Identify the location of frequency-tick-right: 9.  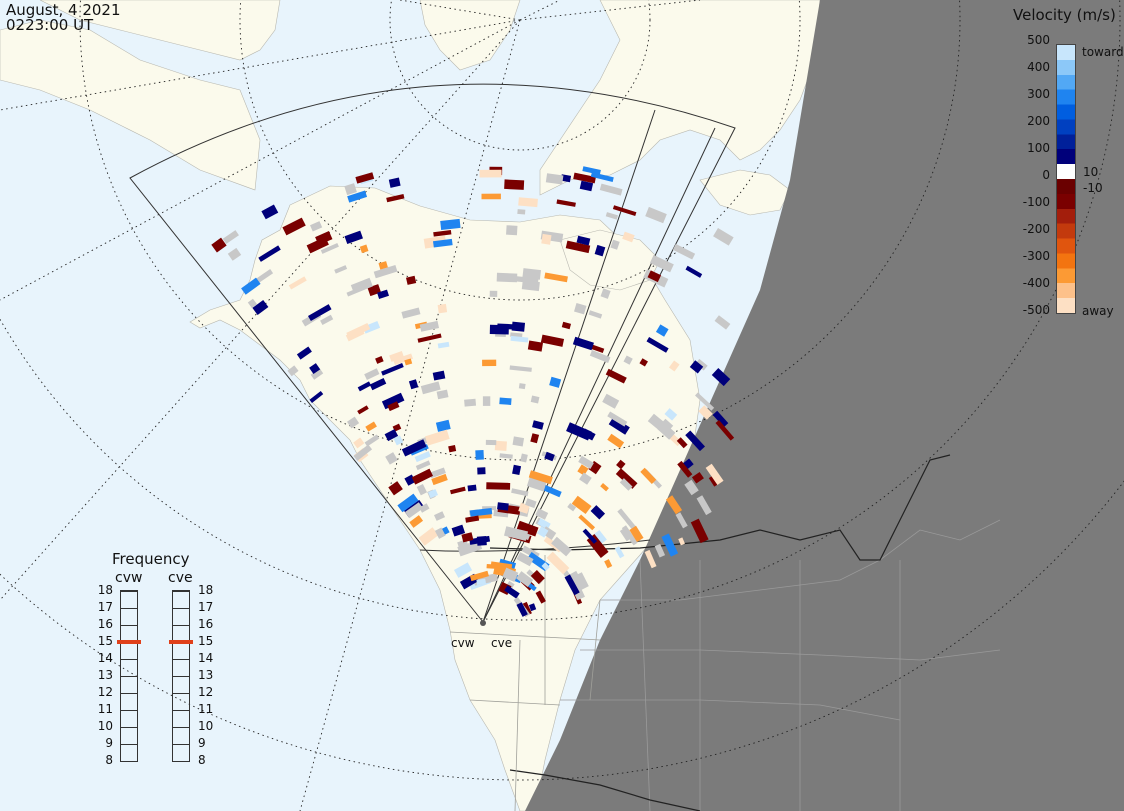
(202, 743).